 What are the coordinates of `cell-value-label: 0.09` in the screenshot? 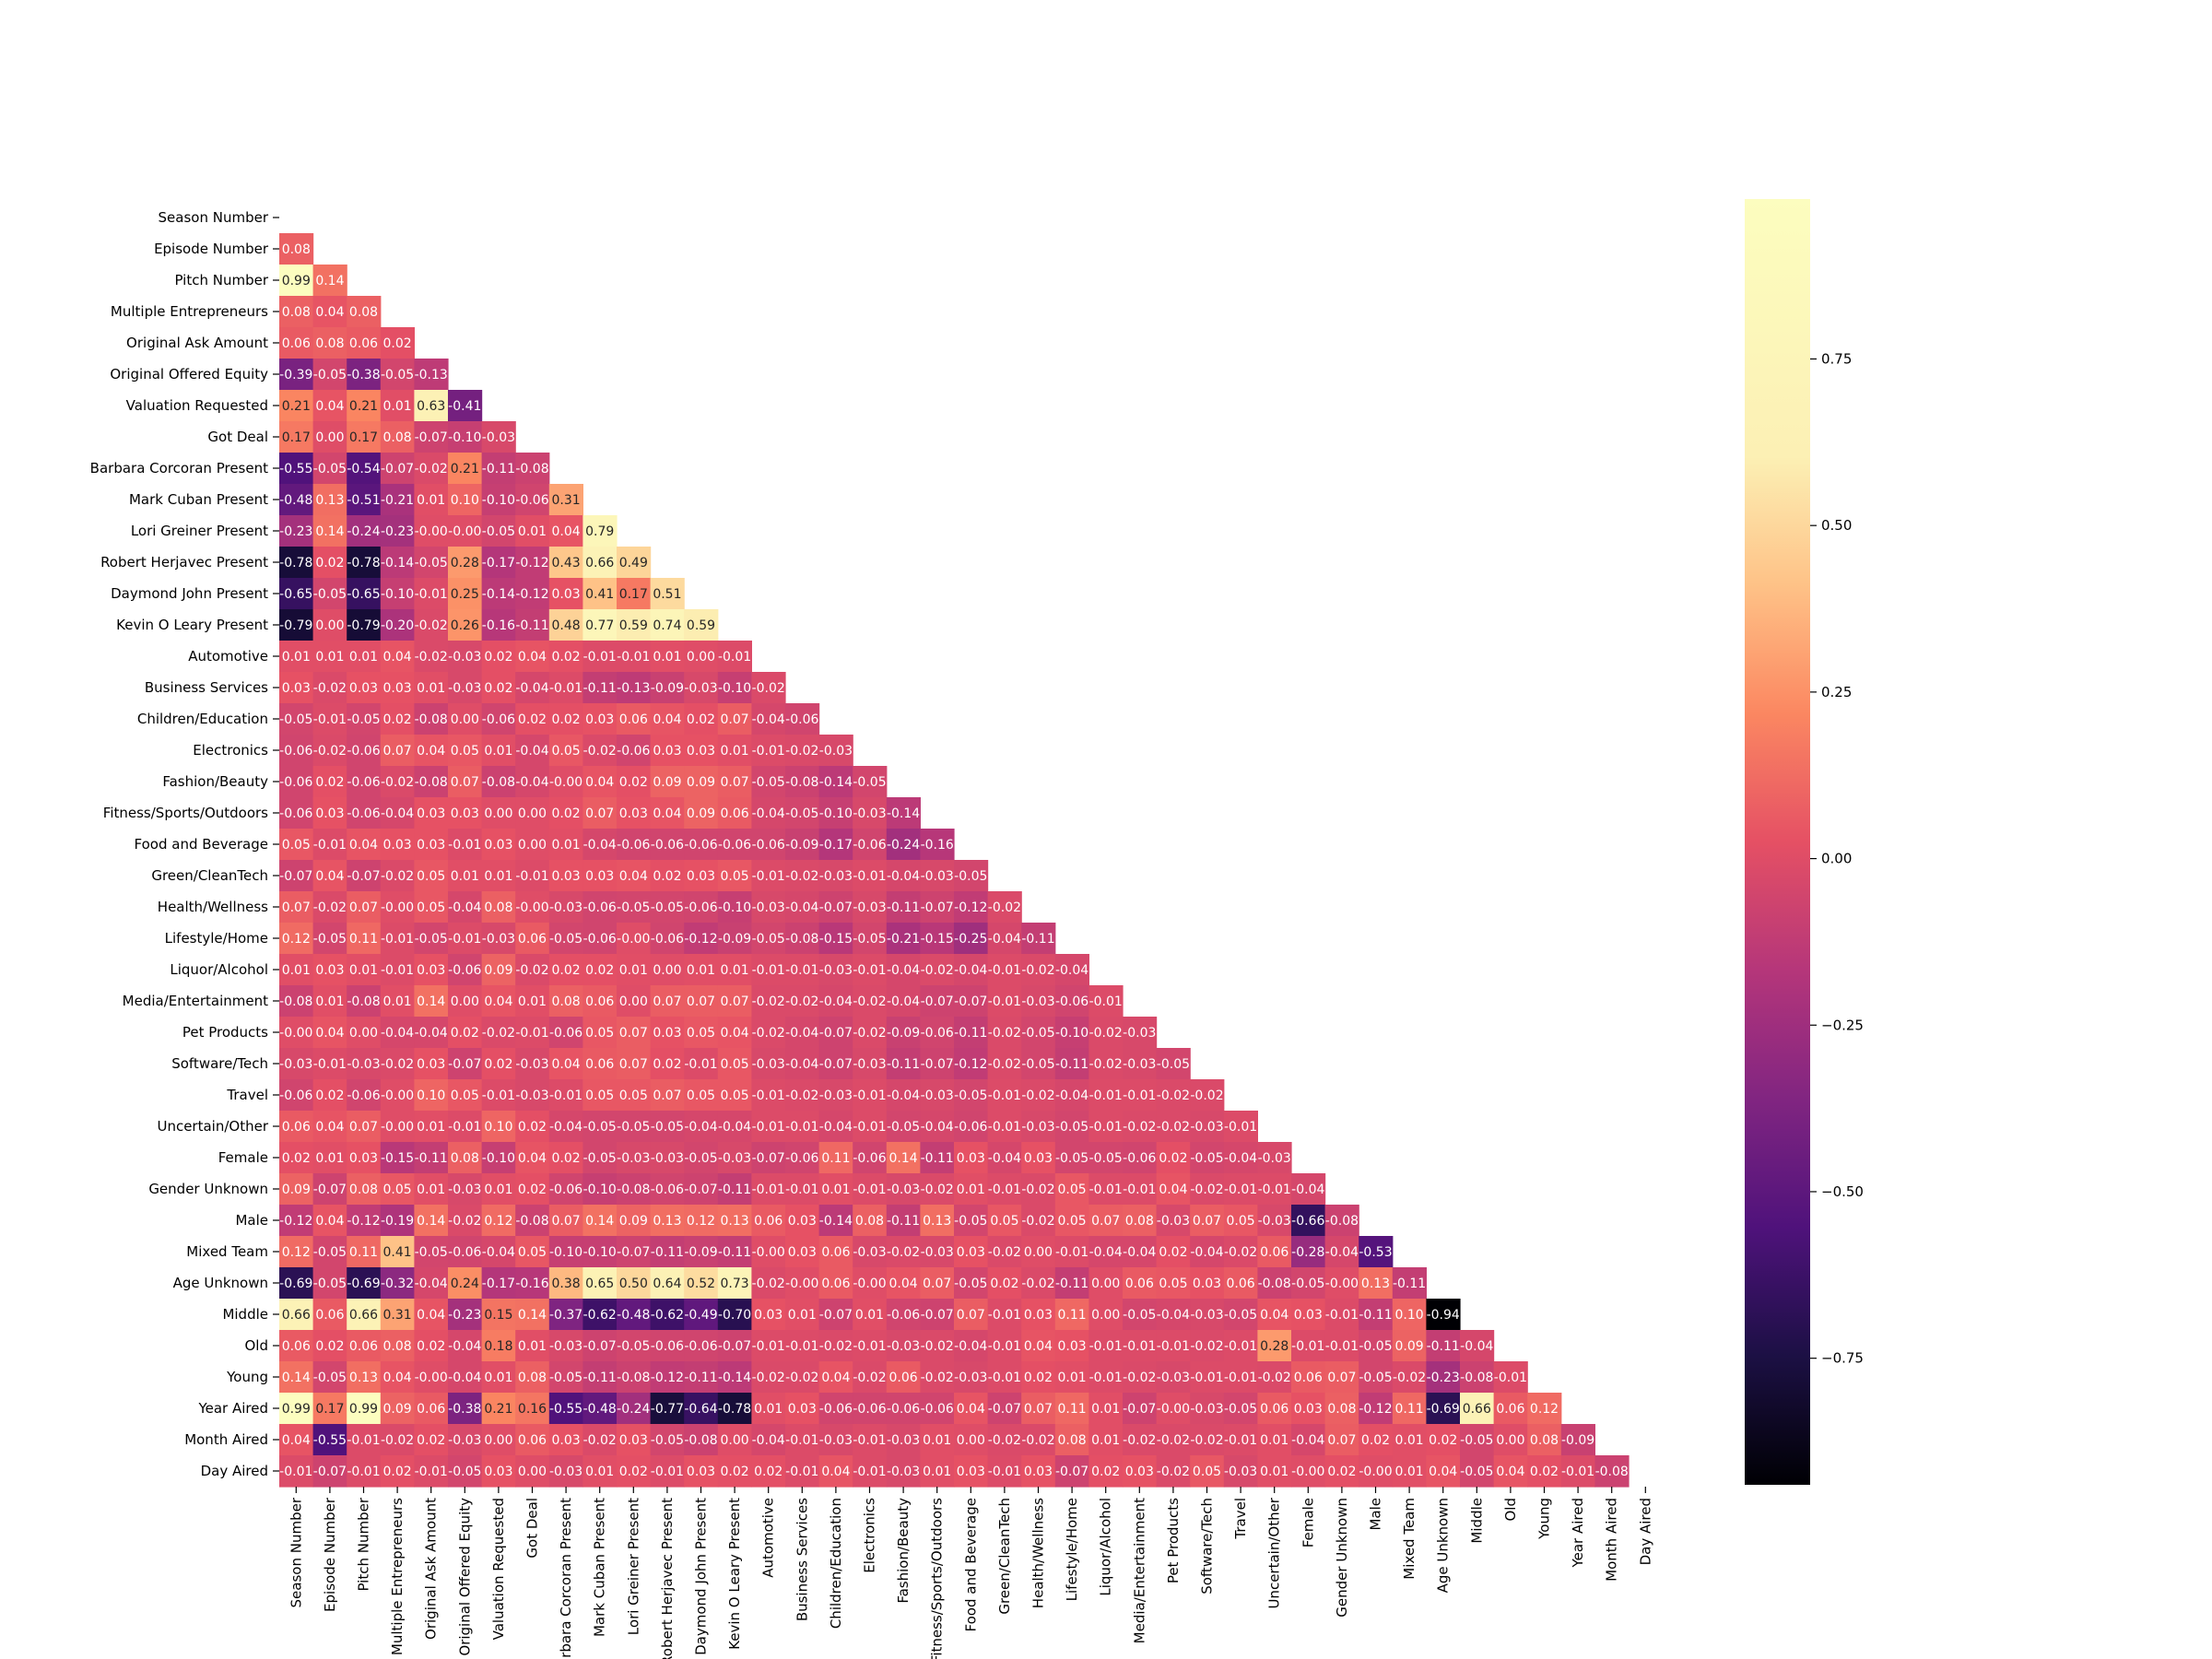 It's located at (498, 970).